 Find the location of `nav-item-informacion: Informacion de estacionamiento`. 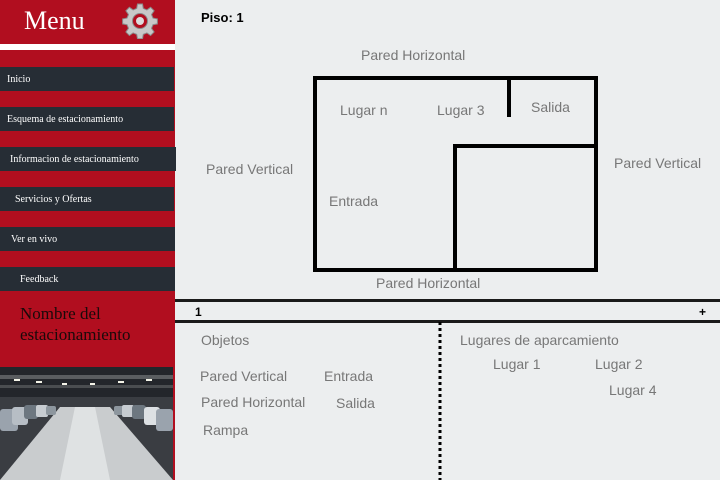

nav-item-informacion: Informacion de estacionamiento is located at coordinates (88, 159).